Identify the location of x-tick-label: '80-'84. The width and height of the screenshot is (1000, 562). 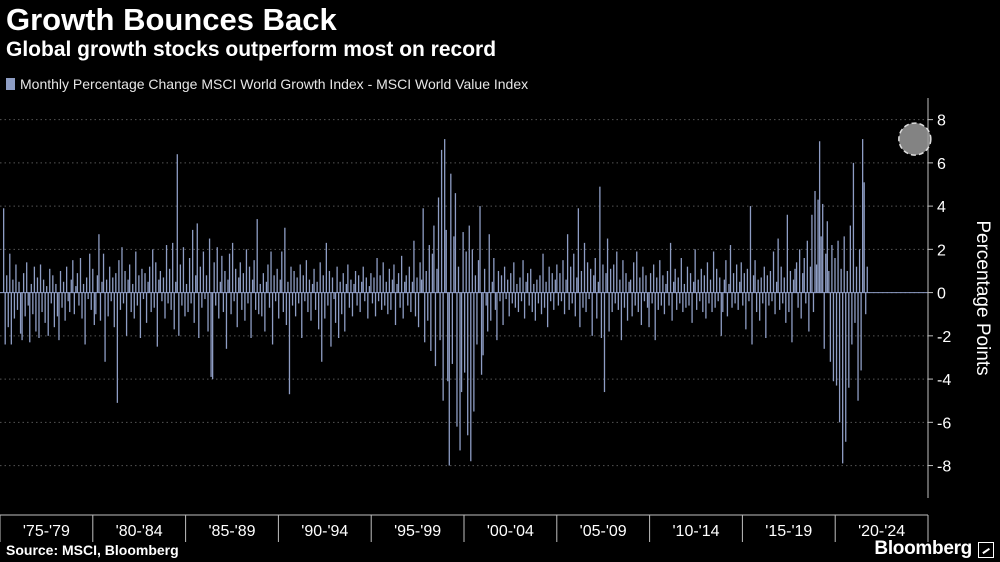
(139, 531).